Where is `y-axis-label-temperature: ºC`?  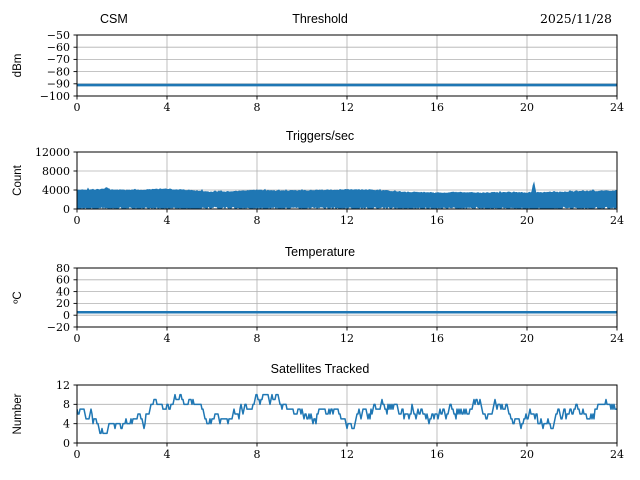
y-axis-label-temperature: ºC is located at coordinates (18, 297).